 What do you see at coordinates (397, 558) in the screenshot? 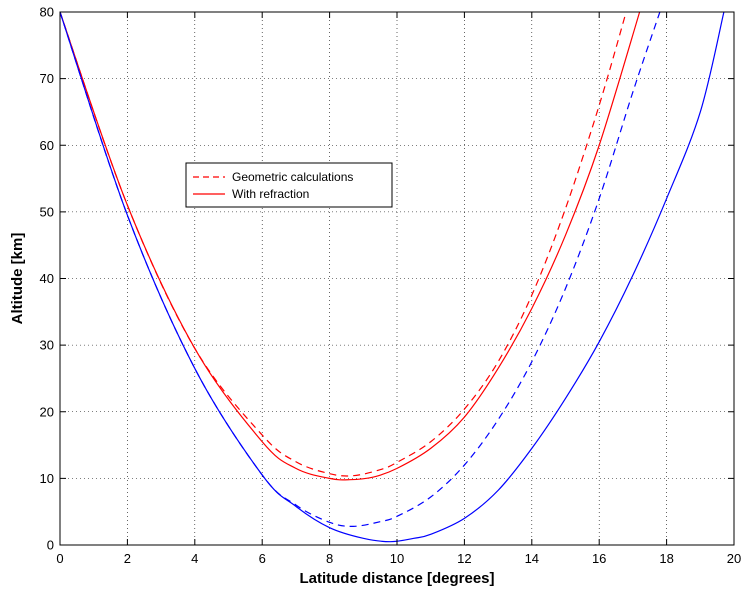
I see `x-tick-label: 10` at bounding box center [397, 558].